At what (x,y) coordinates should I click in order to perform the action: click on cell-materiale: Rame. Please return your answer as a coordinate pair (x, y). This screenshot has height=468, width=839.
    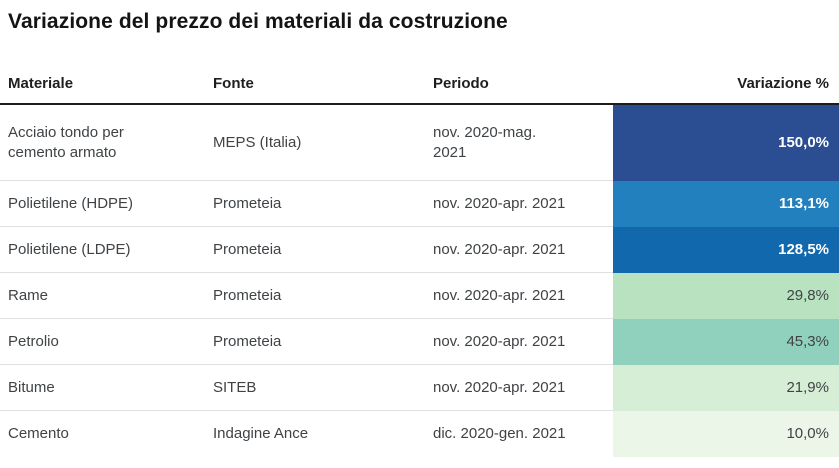
    Looking at the image, I should click on (28, 295).